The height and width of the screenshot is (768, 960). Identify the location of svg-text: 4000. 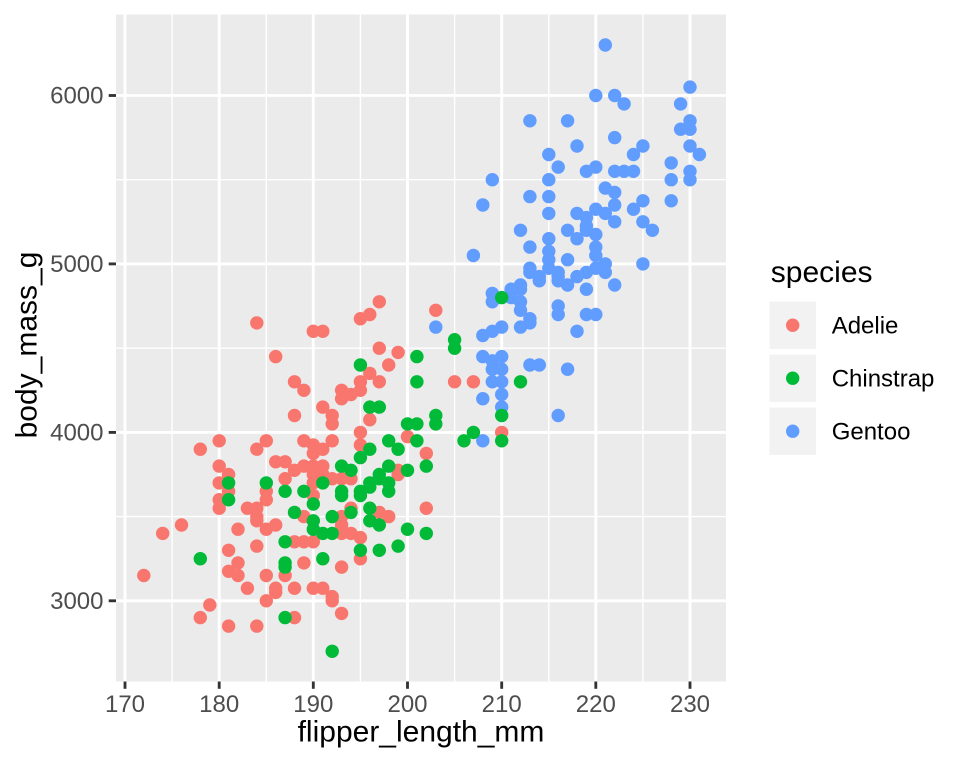
(76, 433).